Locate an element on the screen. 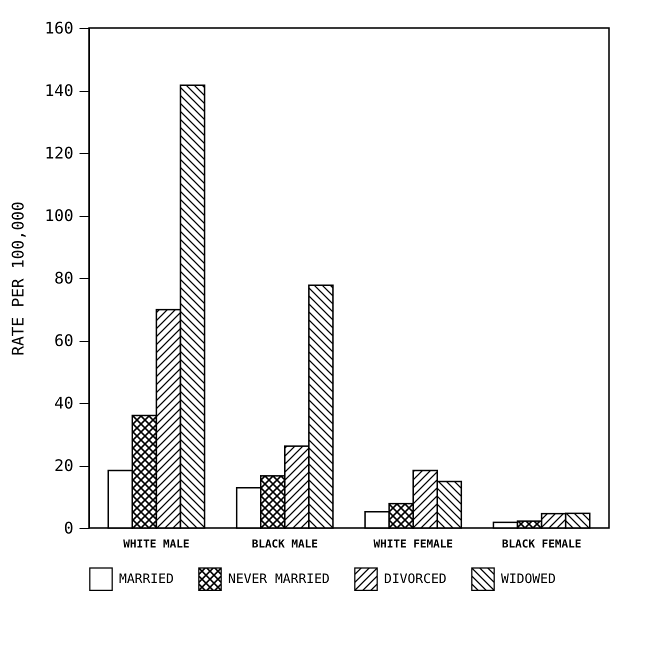  x-tick-label: WHITE FEMALE is located at coordinates (413, 544).